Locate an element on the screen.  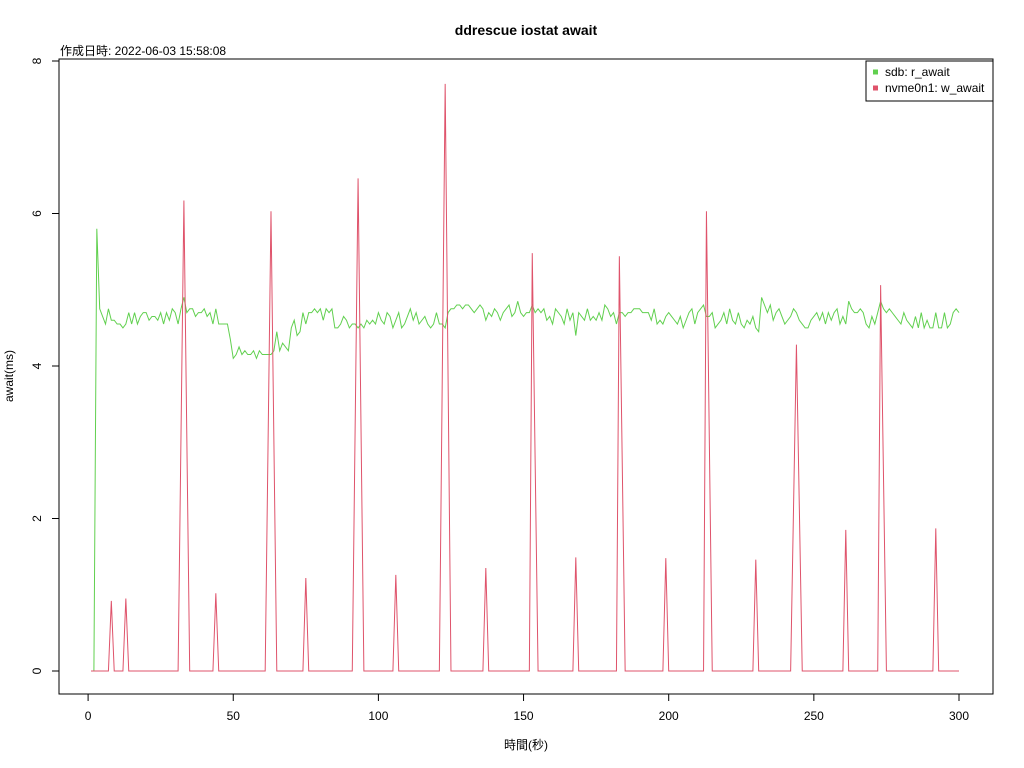
x-tick-label: 300 is located at coordinates (959, 716).